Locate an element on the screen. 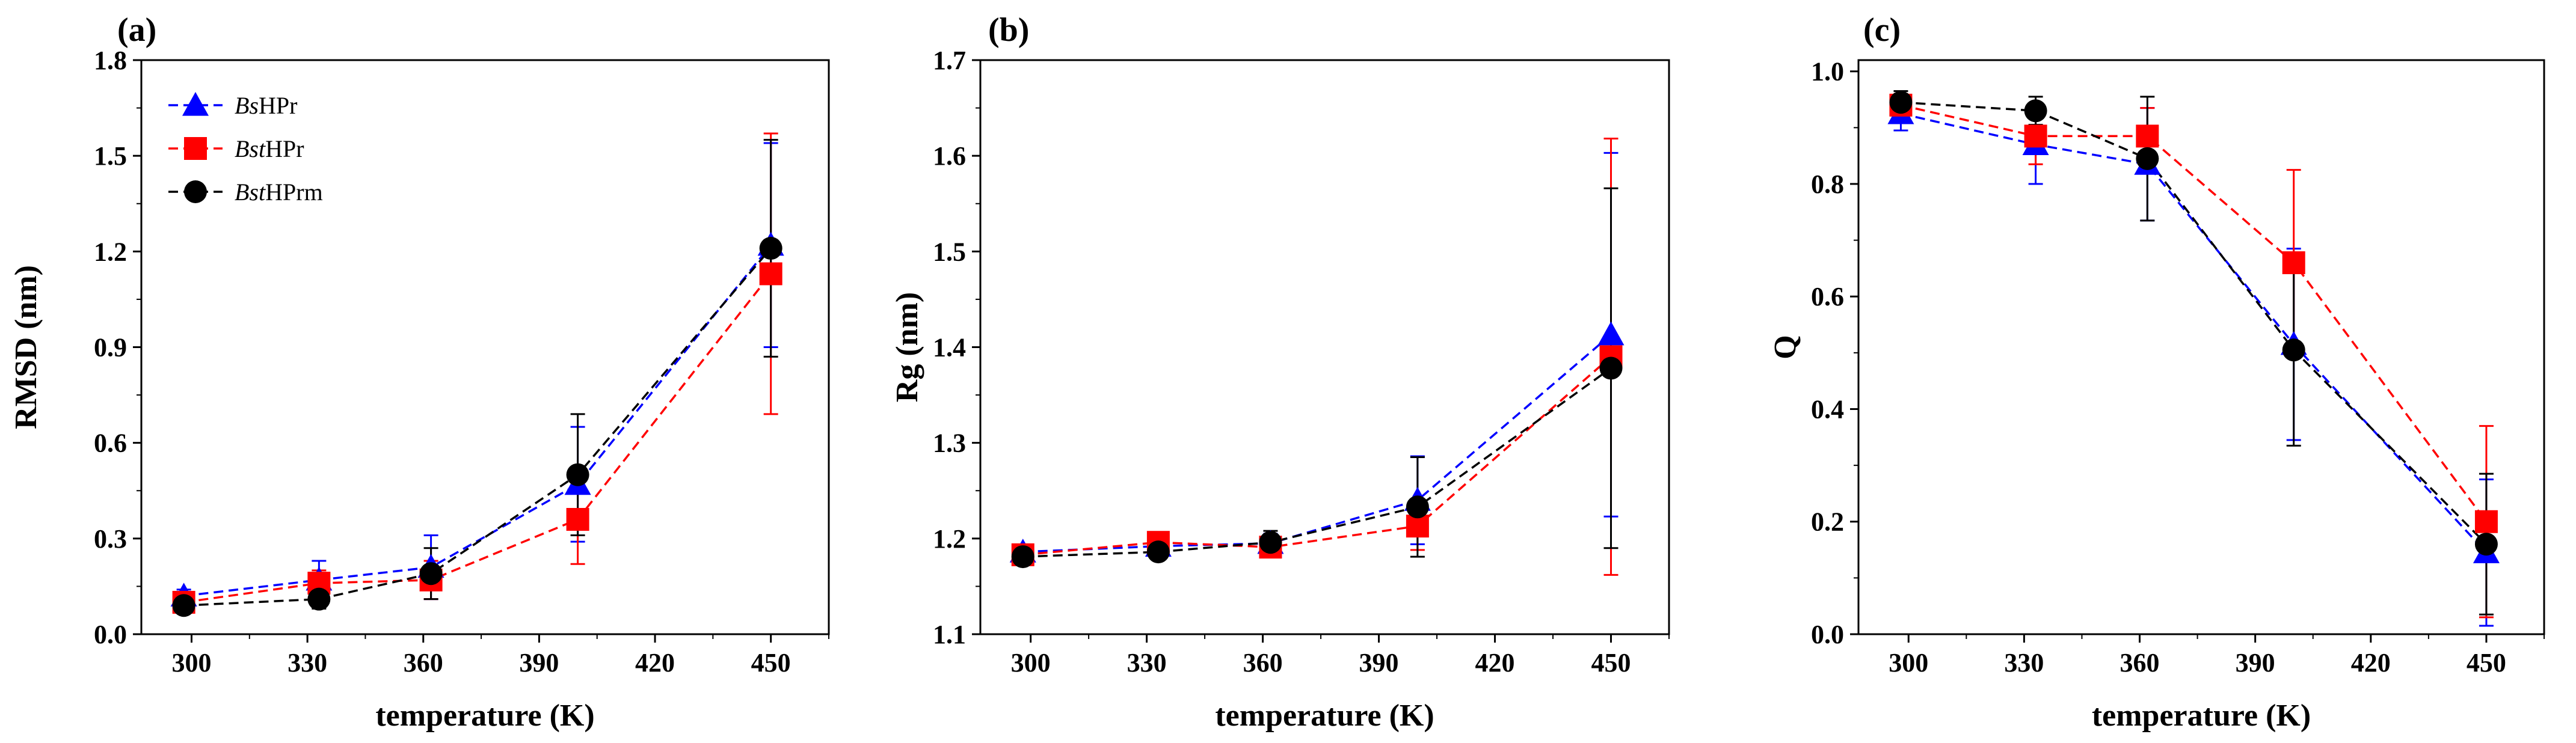 The image size is (2576, 743). legend-entry: BsHPr is located at coordinates (266, 105).